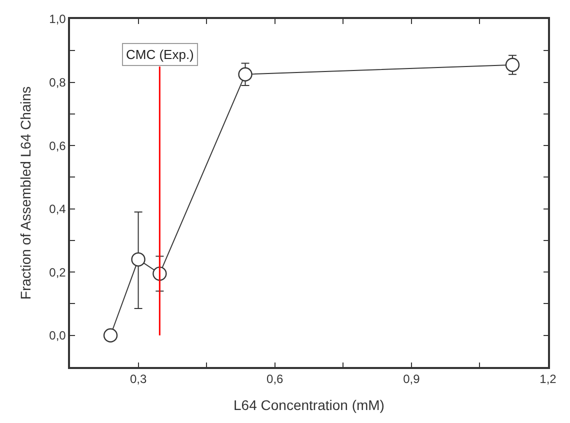  I want to click on x-tick-label: 1,2, so click(548, 379).